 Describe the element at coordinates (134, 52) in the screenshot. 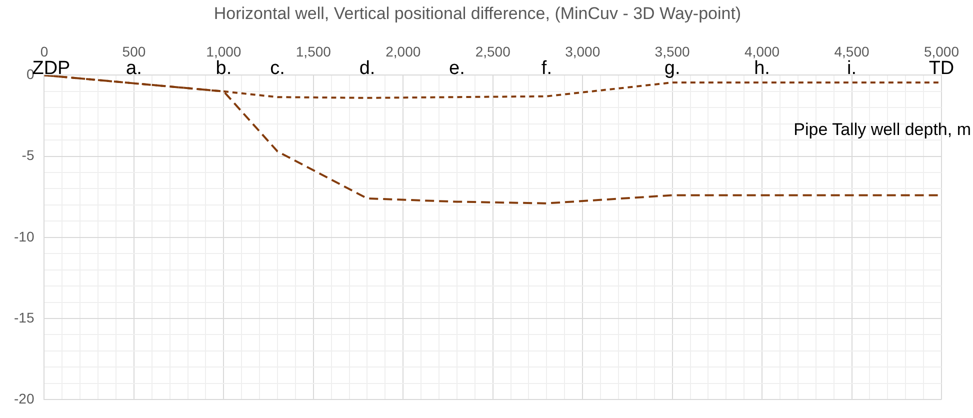

I see `x-tick-label: 500` at that location.